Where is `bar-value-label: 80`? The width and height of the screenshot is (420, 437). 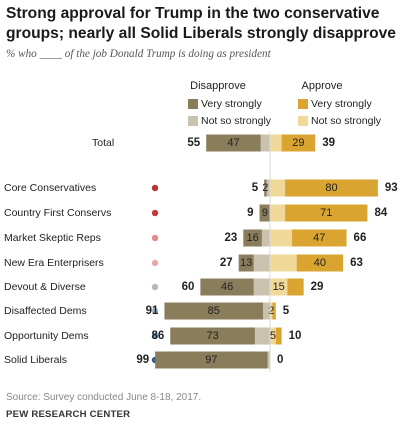 bar-value-label: 80 is located at coordinates (331, 188).